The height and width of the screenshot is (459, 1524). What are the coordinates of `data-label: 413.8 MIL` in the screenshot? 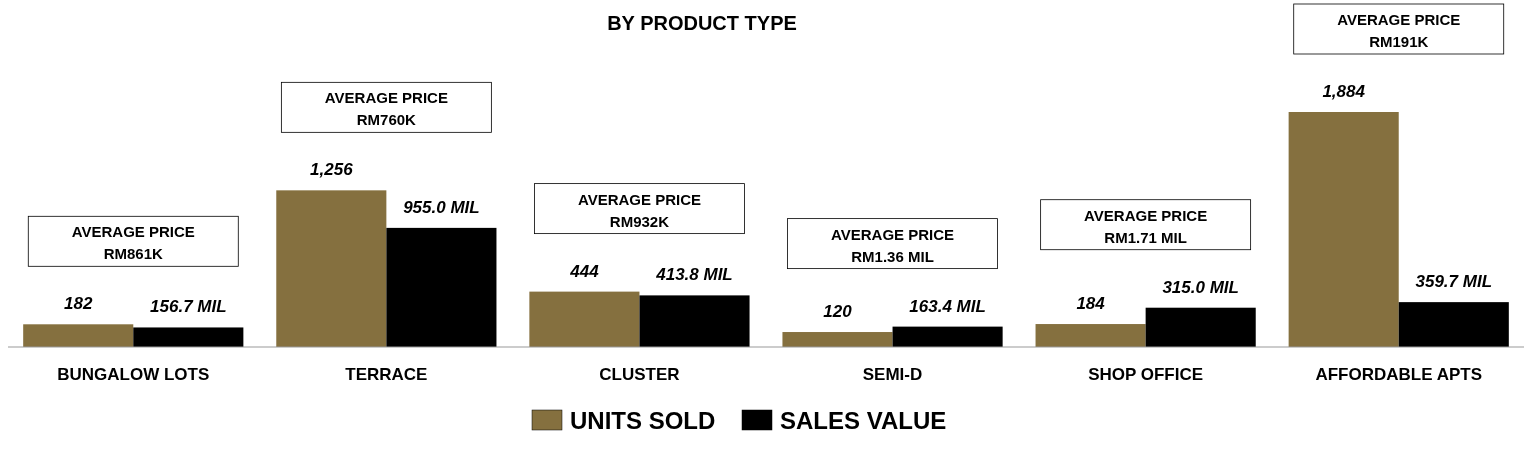 It's located at (694, 275).